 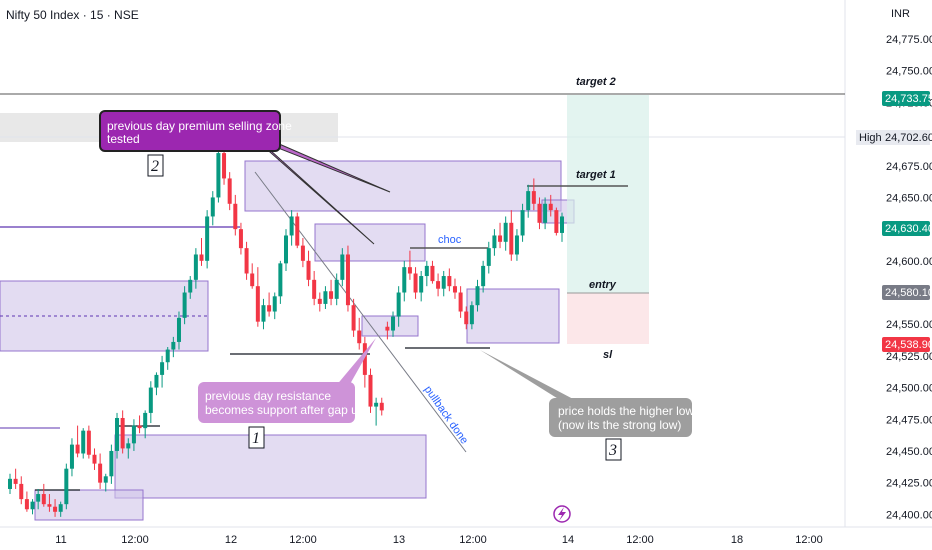 I want to click on resistance-callout-pointer, so click(x=353, y=365).